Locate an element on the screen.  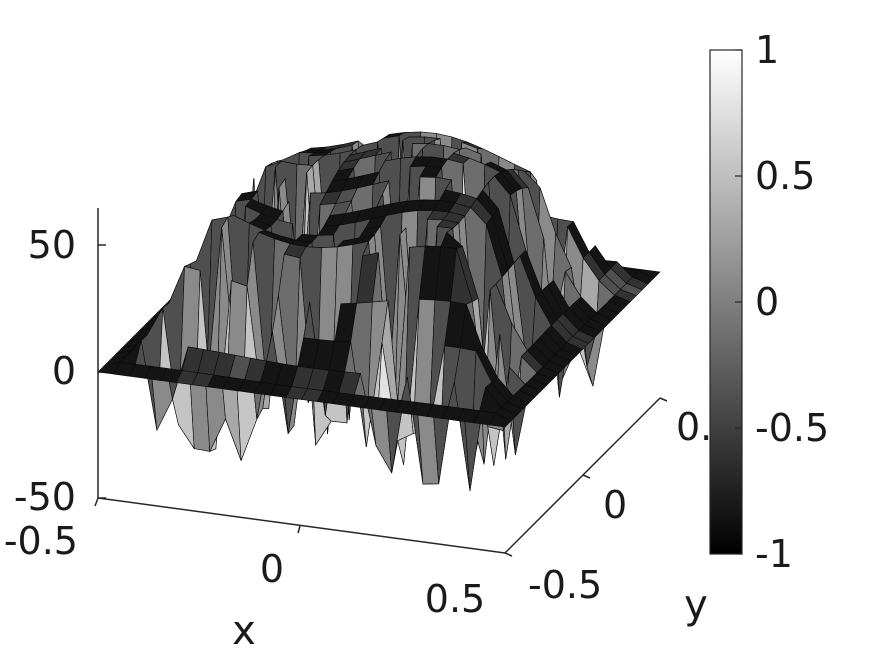
colorbar-tick-label: 0.5 is located at coordinates (785, 176).